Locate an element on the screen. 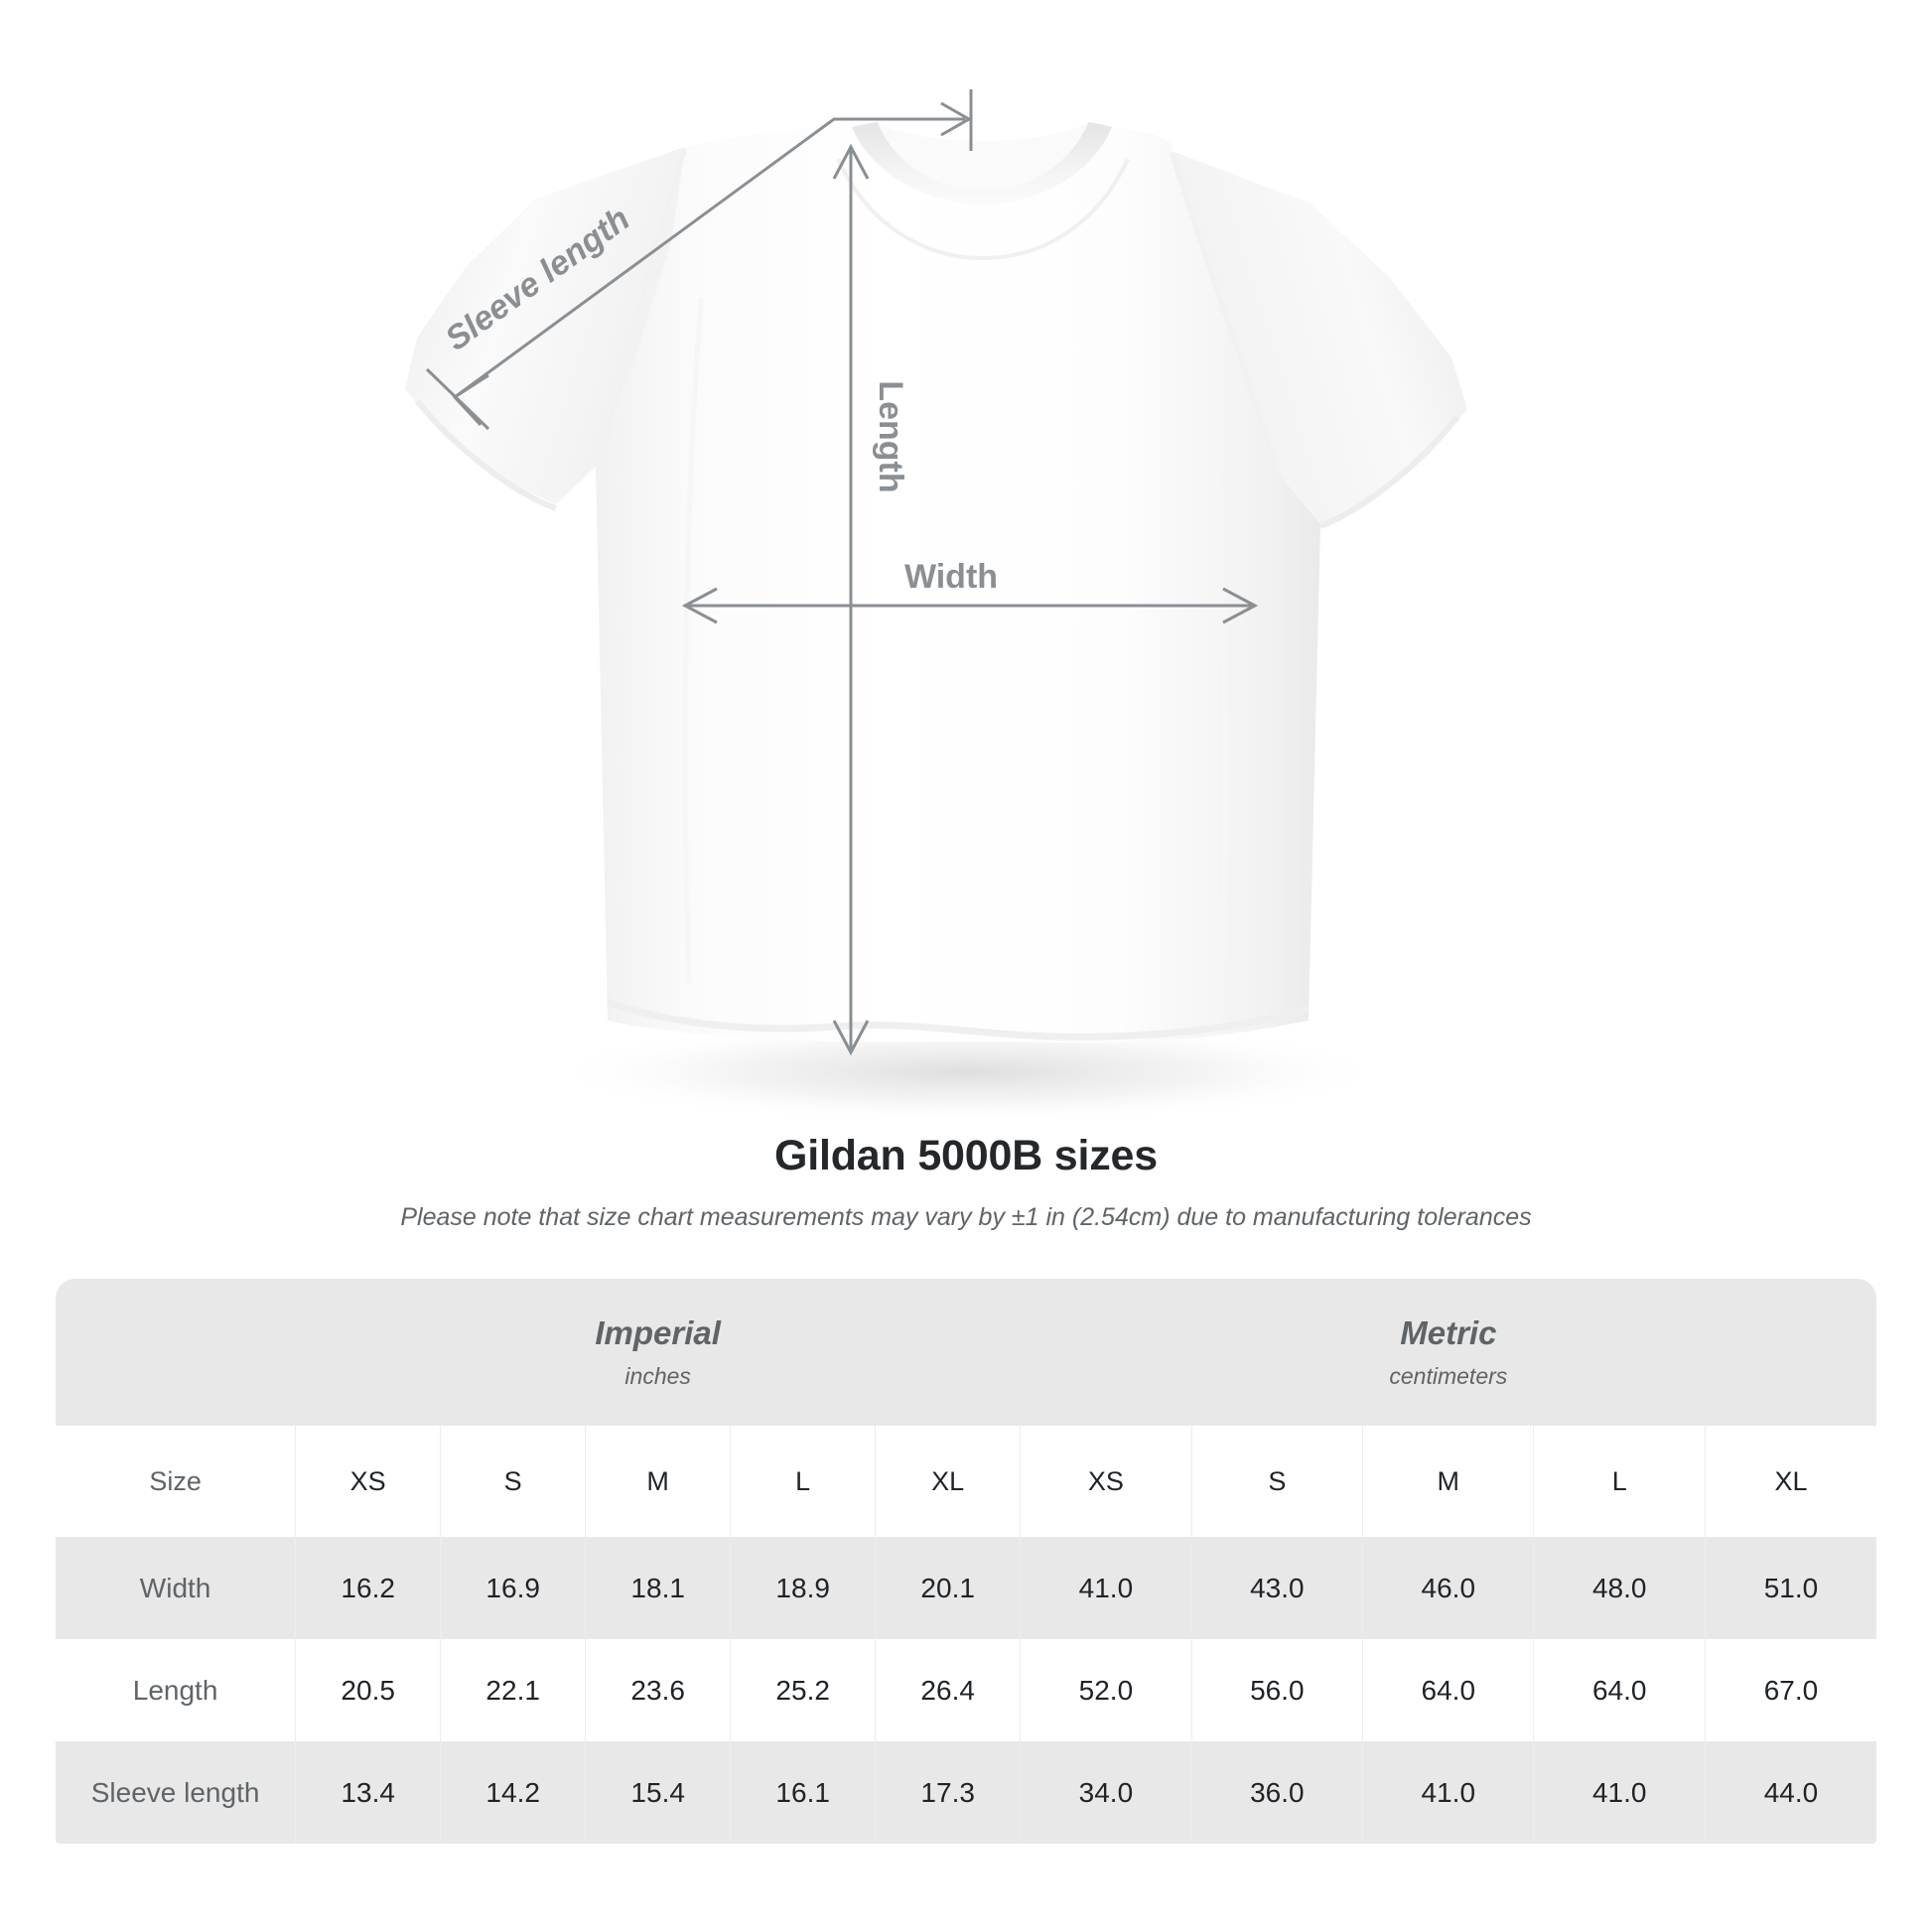 This screenshot has width=1932, height=1932. cell-sleeve-metric-l: 41.0 is located at coordinates (1619, 1793).